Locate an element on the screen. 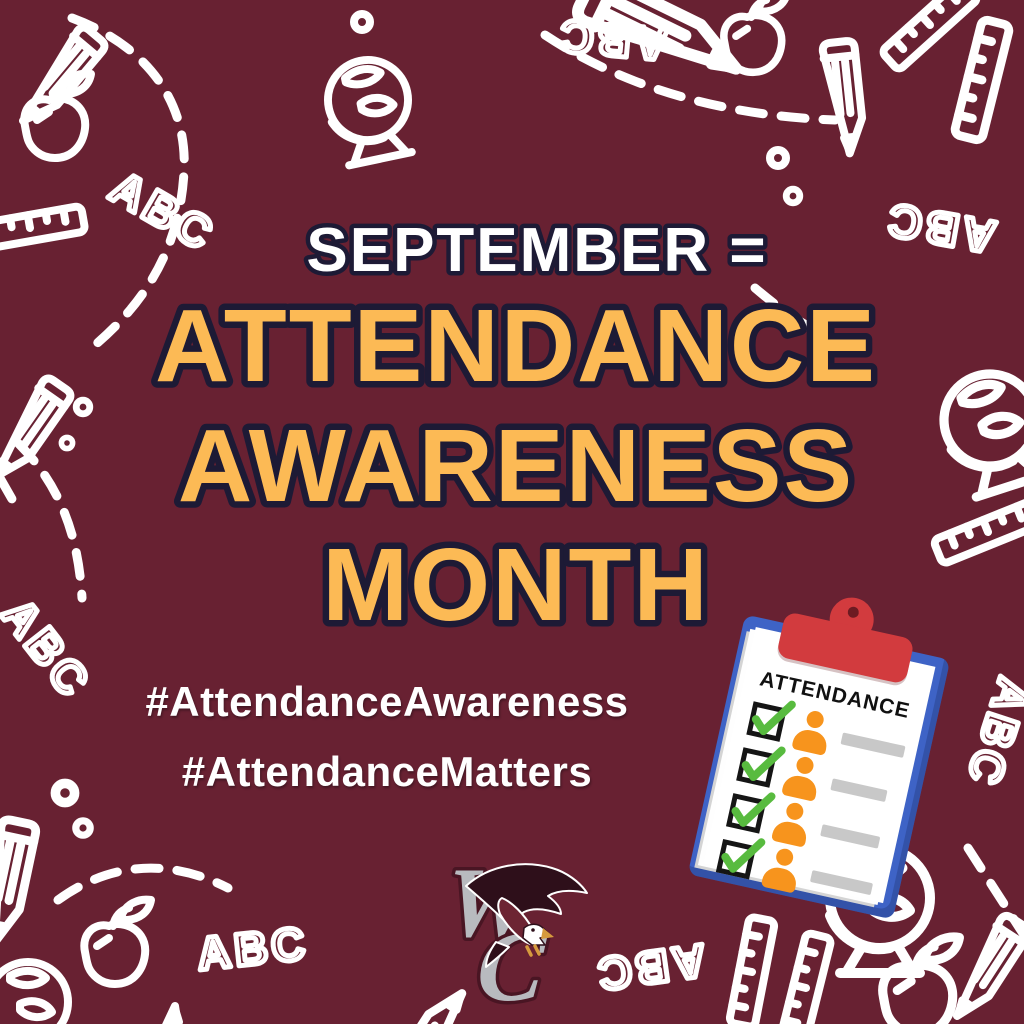  title-line-2: AWARENESS is located at coordinates (516, 465).